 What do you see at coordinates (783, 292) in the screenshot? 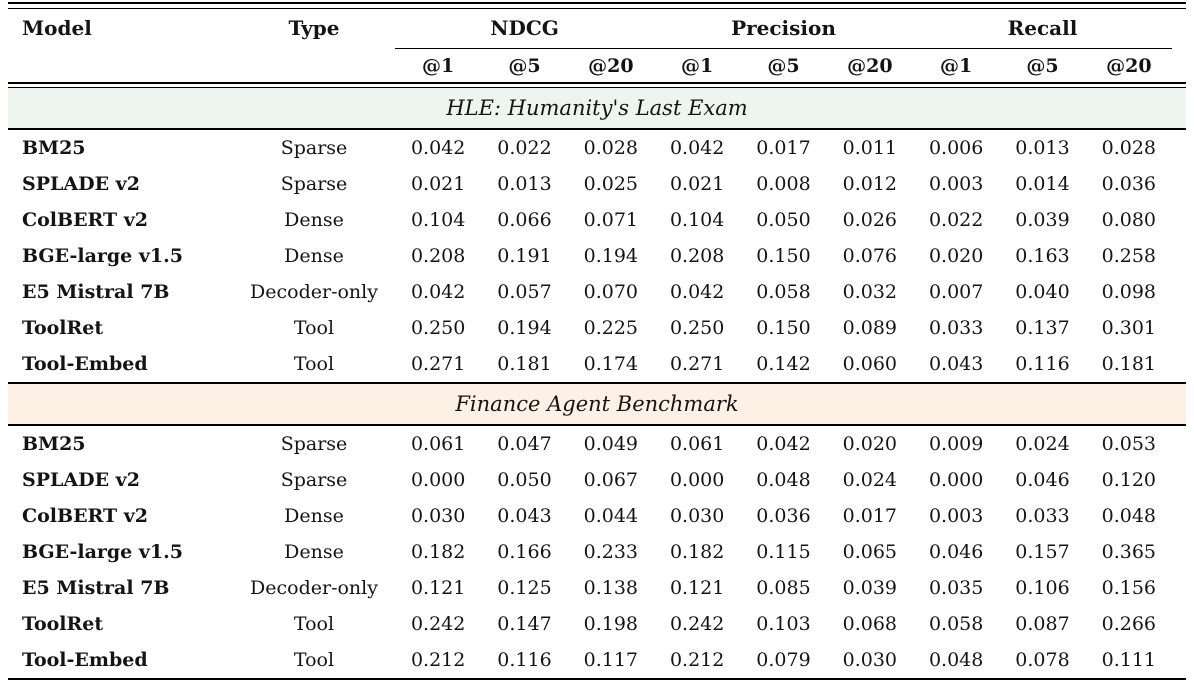
I see `metric-value: 0.058` at bounding box center [783, 292].